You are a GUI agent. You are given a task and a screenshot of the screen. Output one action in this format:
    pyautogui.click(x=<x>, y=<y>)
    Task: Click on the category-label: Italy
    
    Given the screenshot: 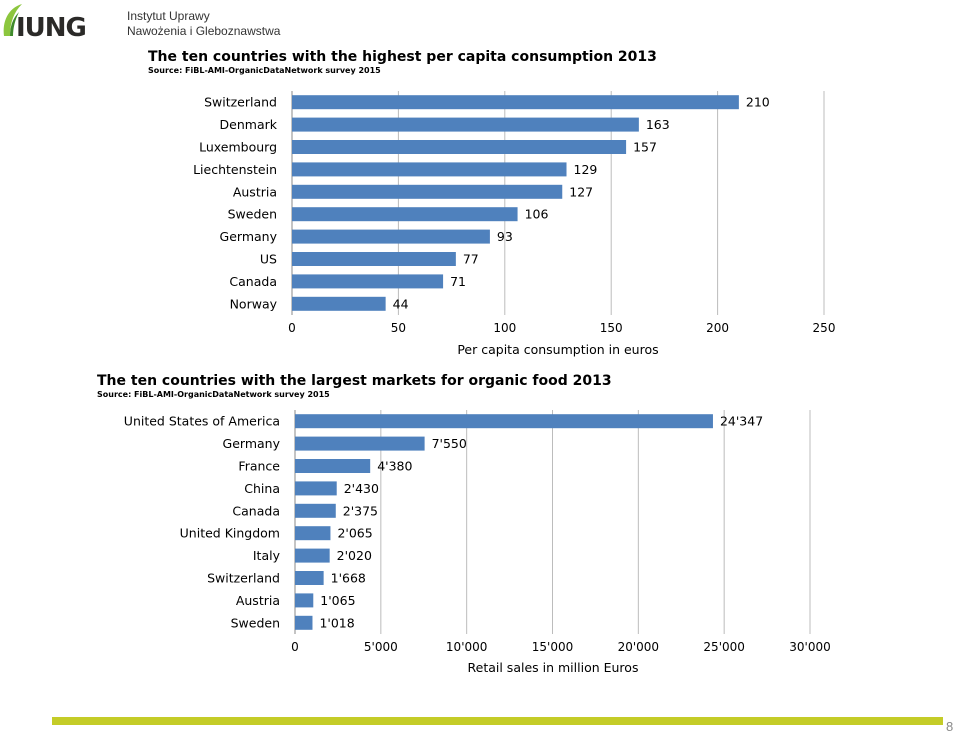 What is the action you would take?
    pyautogui.click(x=267, y=555)
    